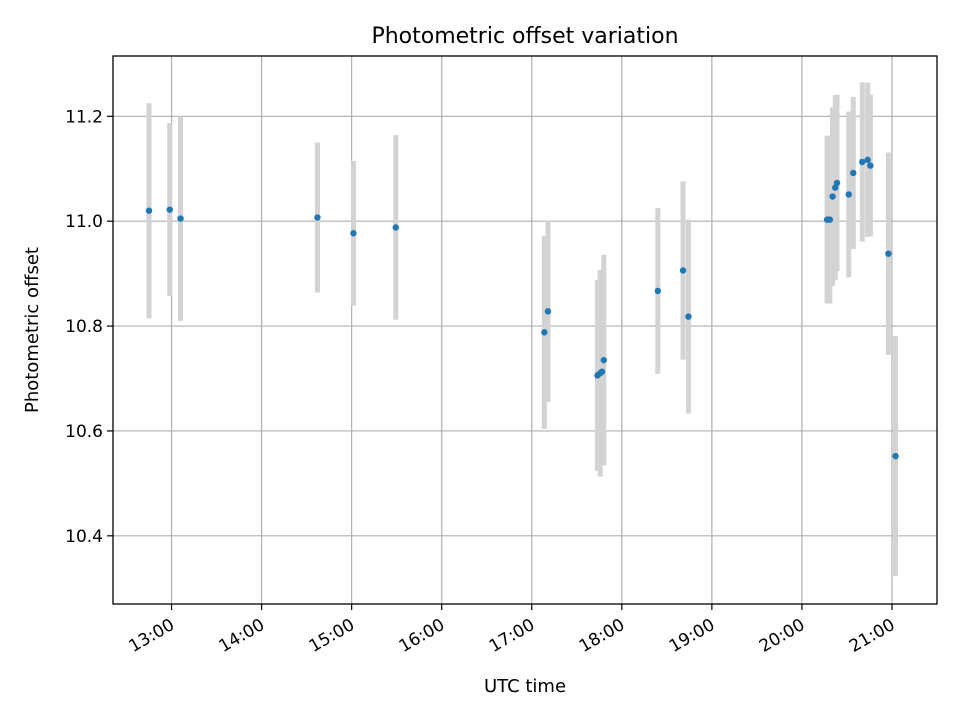 Image resolution: width=960 pixels, height=725 pixels. I want to click on y-axis-ticks: 10.4 10.6 10.8 11.0 11.2, so click(89, 327).